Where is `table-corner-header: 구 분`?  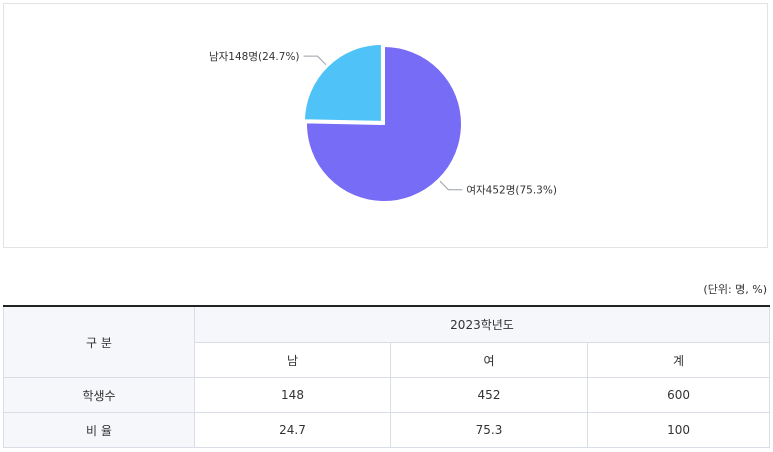
table-corner-header: 구 분 is located at coordinates (99, 342).